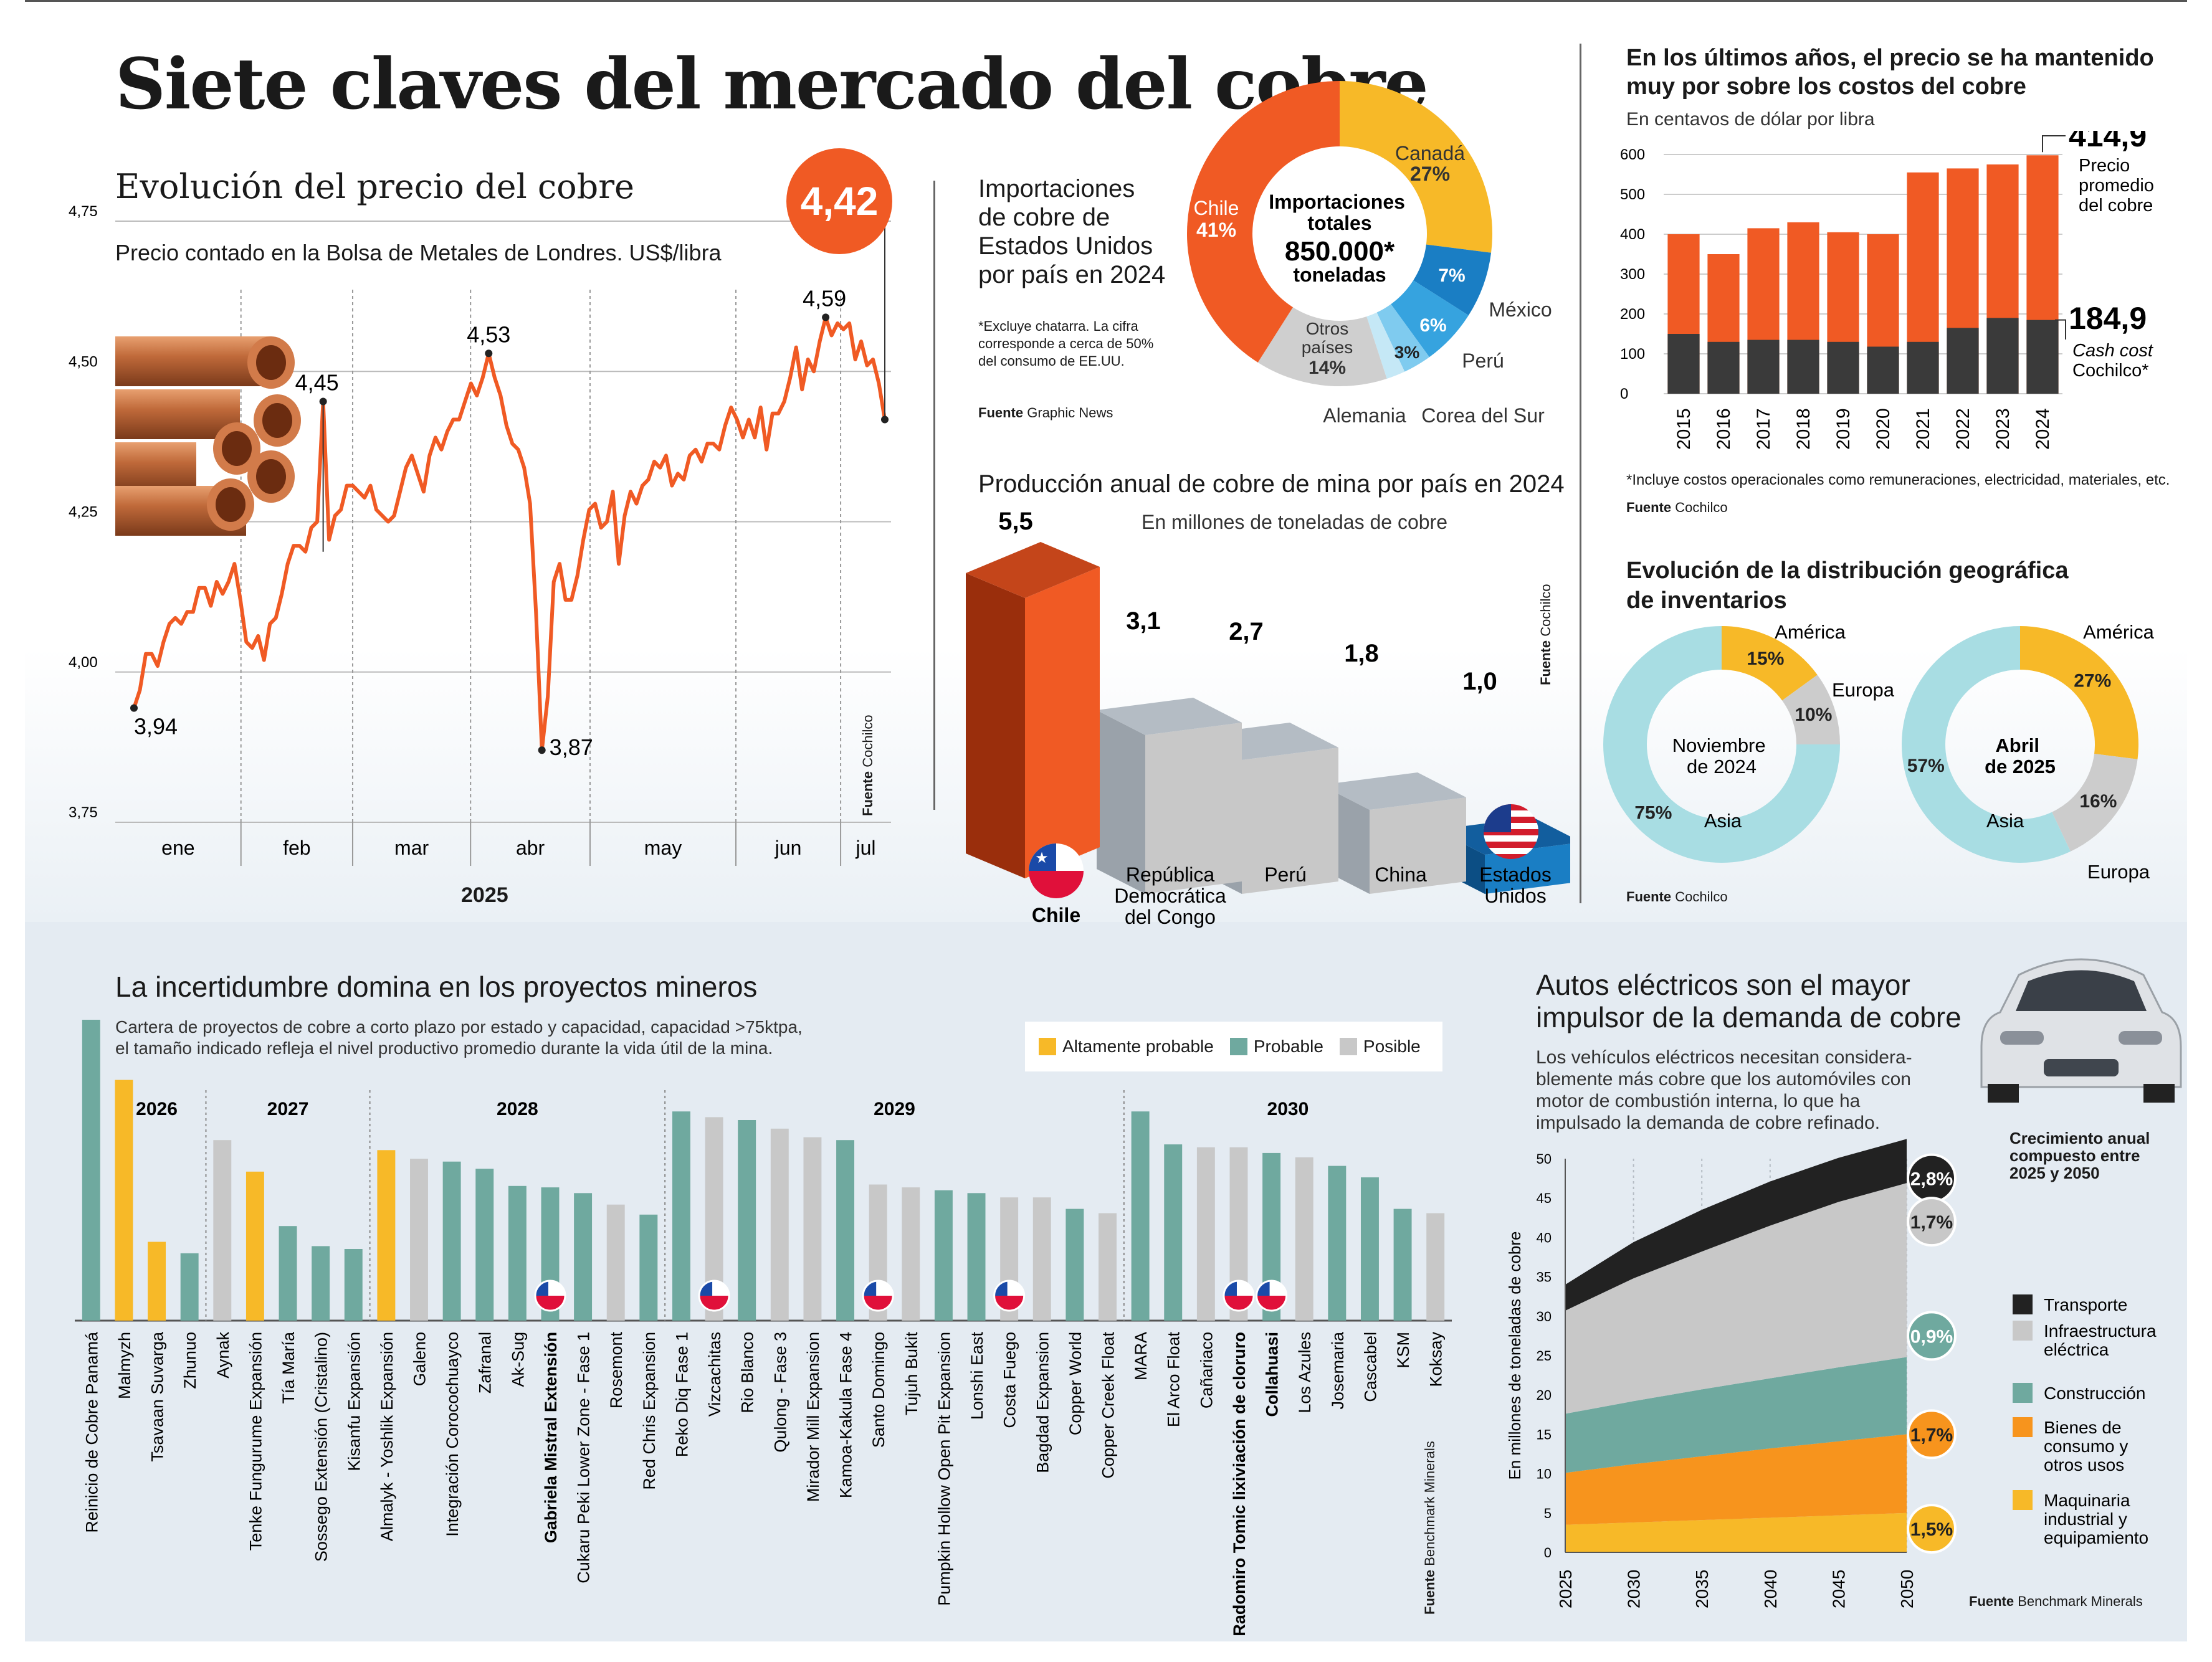 The height and width of the screenshot is (1662, 2212). Describe the element at coordinates (1566, 1589) in the screenshot. I see `ev-xtick-label: 2025` at that location.